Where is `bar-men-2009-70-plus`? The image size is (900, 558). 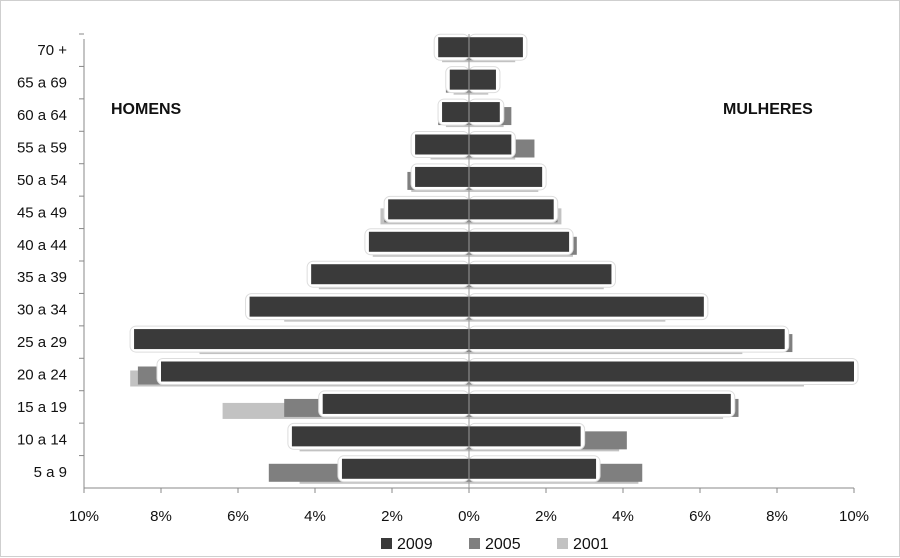 bar-men-2009-70-plus is located at coordinates (453, 47).